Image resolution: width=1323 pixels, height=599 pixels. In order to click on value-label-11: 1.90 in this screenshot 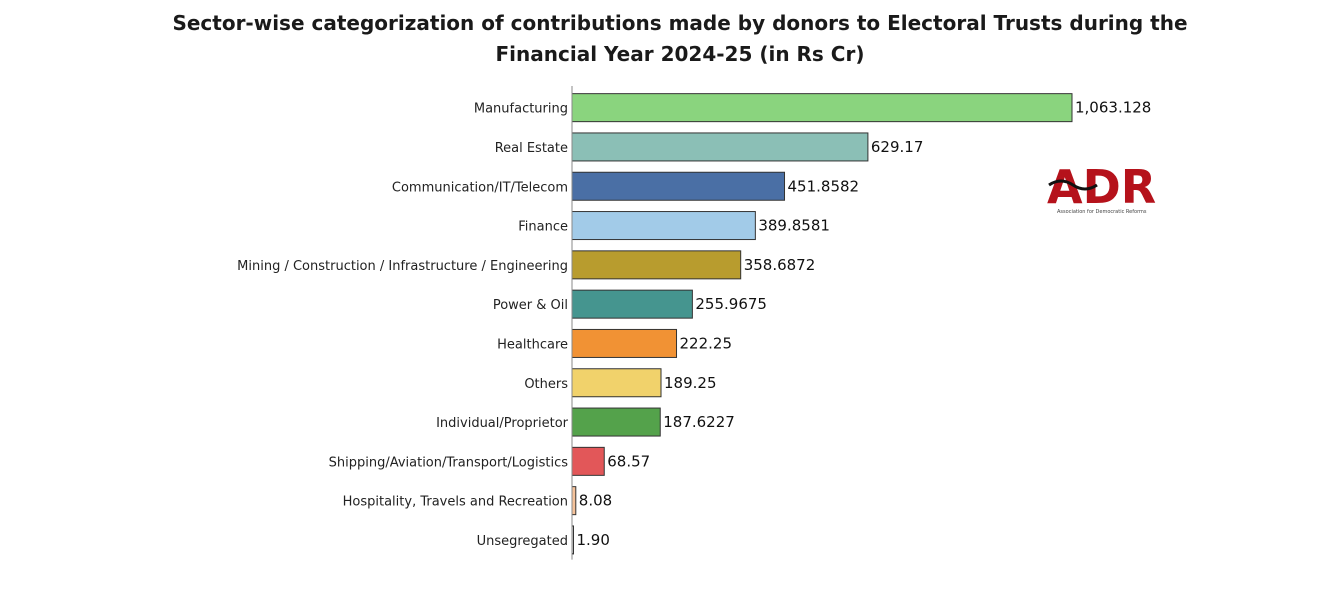, I will do `click(593, 540)`.